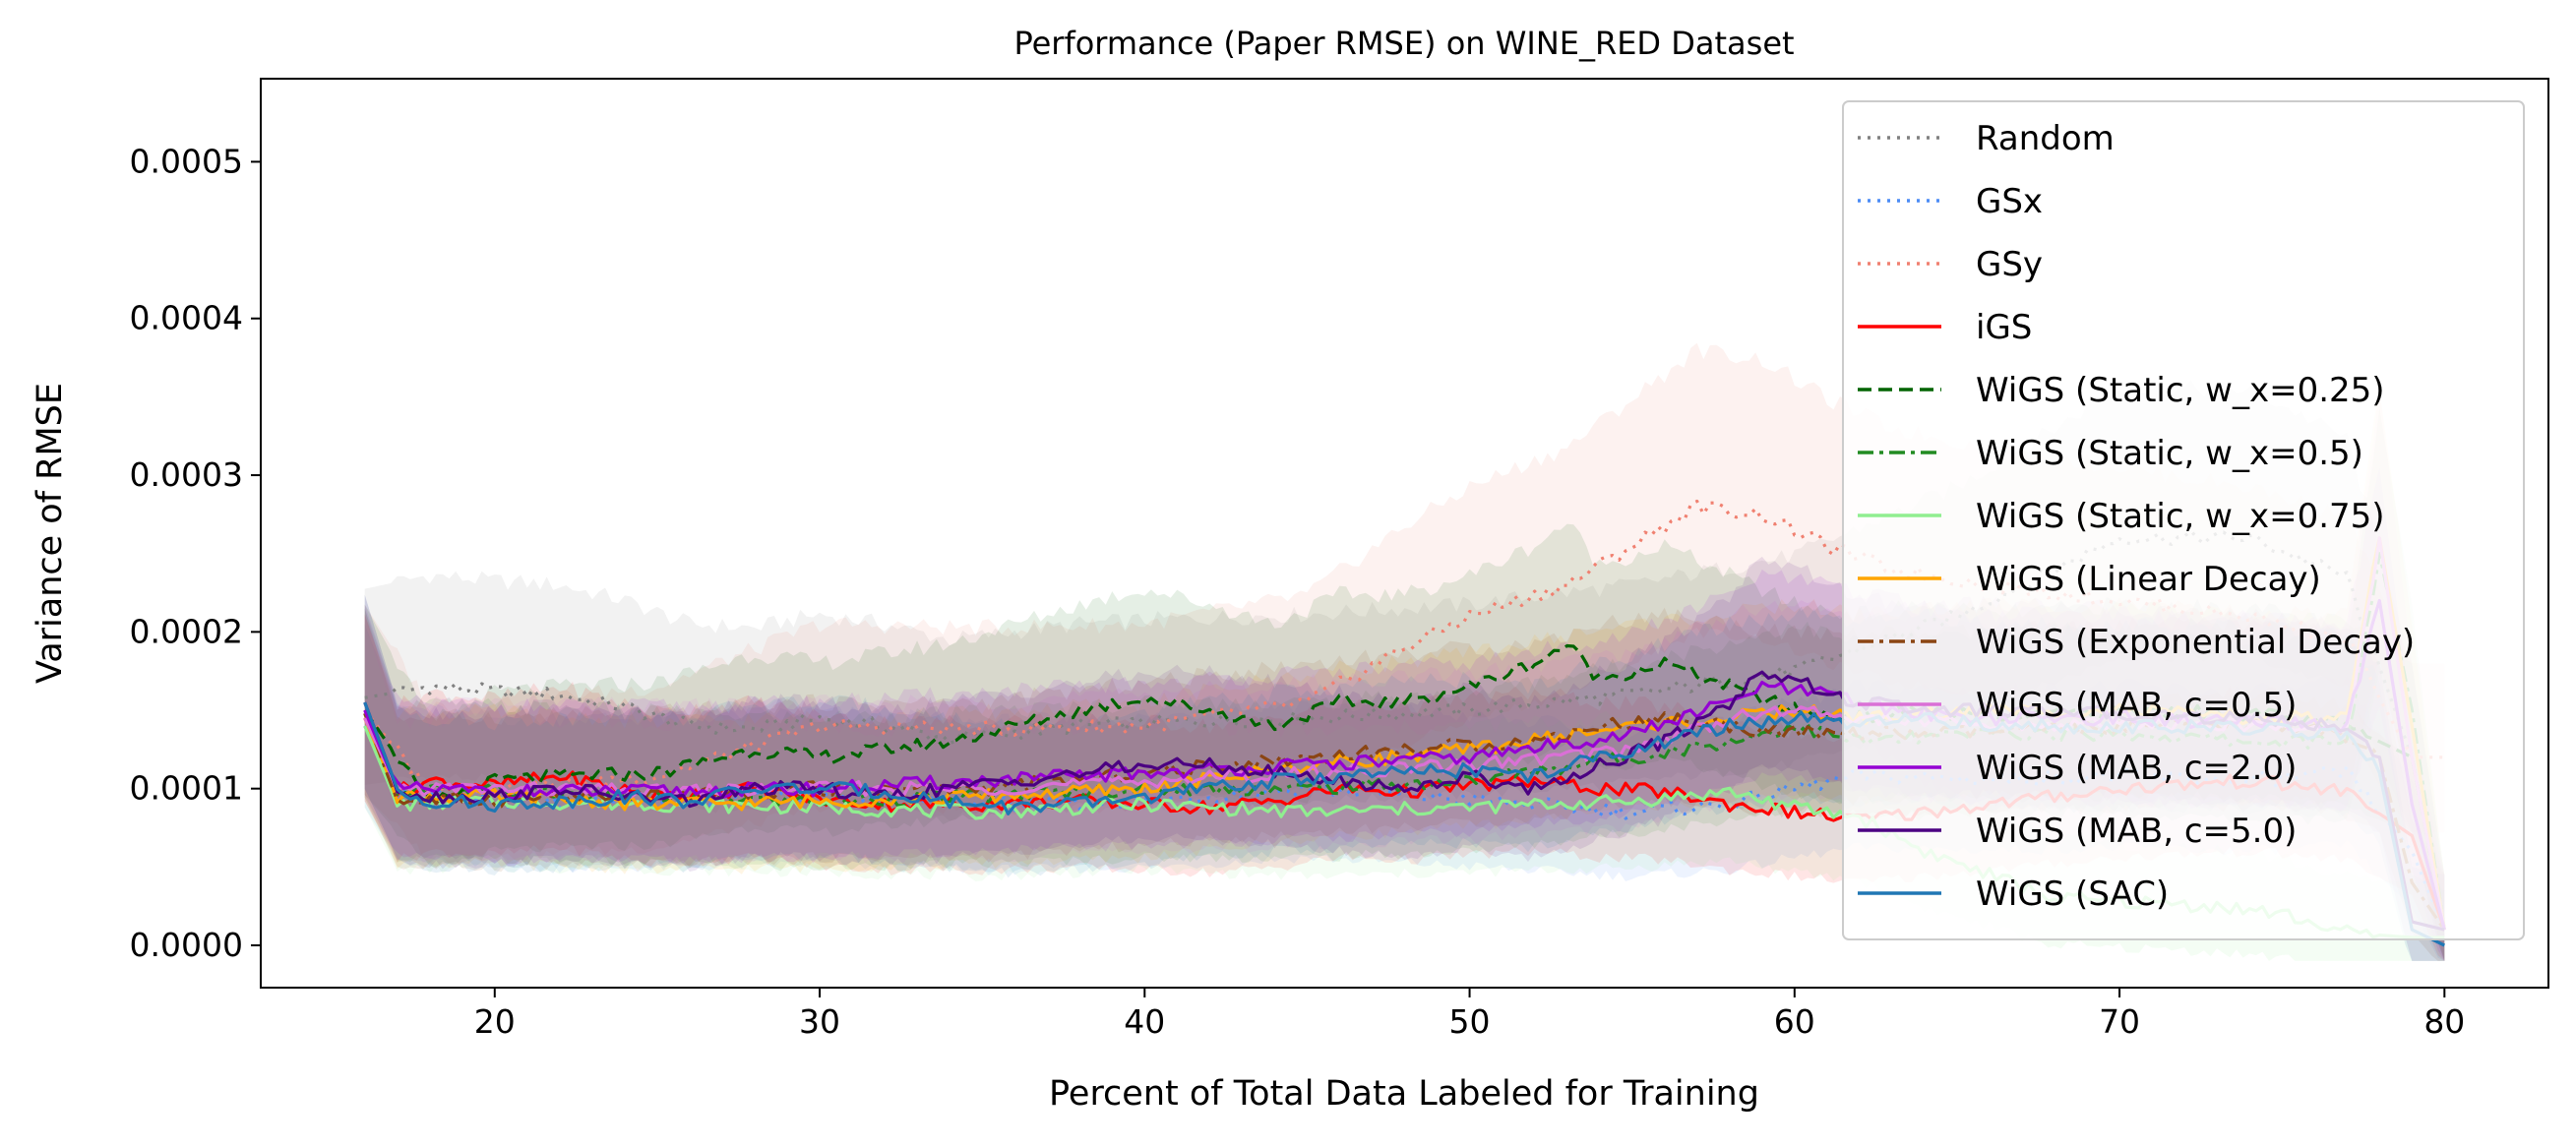 This screenshot has width=2576, height=1147. Describe the element at coordinates (2004, 327) in the screenshot. I see `legend-label-igs: iGS` at that location.